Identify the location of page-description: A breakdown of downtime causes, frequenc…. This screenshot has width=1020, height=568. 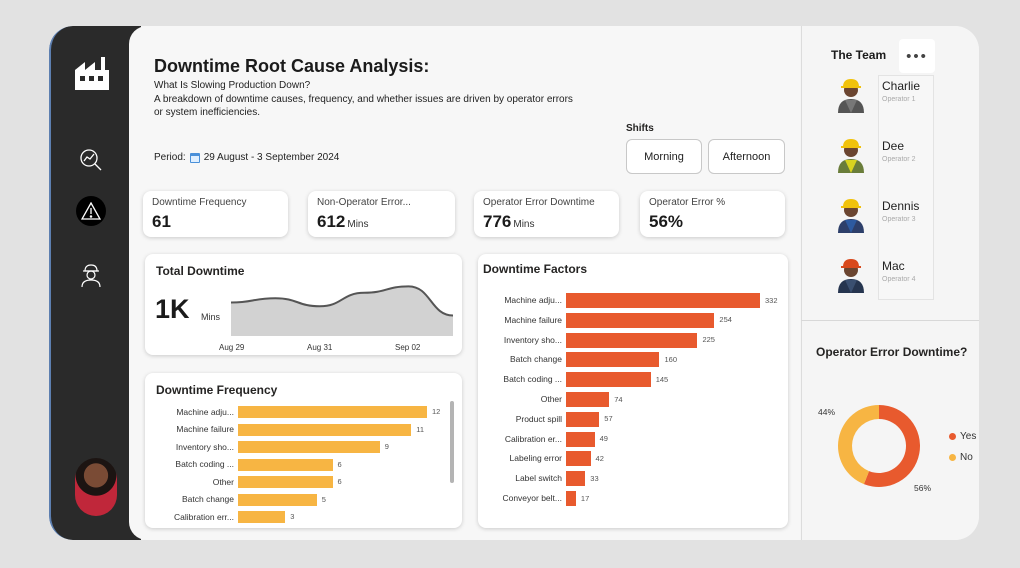
(363, 106).